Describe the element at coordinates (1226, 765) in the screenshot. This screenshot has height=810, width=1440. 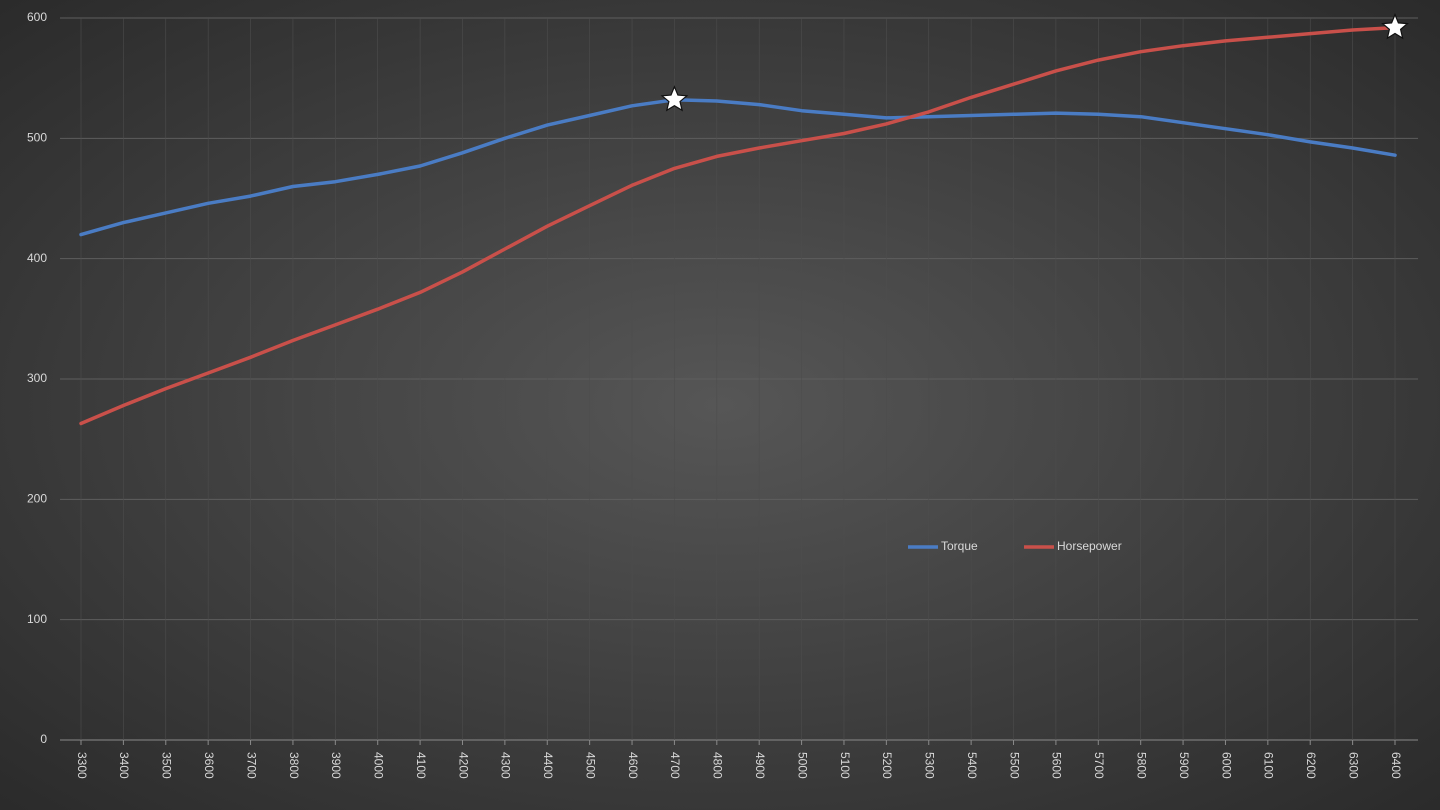
I see `x-tick-label: 6000` at that location.